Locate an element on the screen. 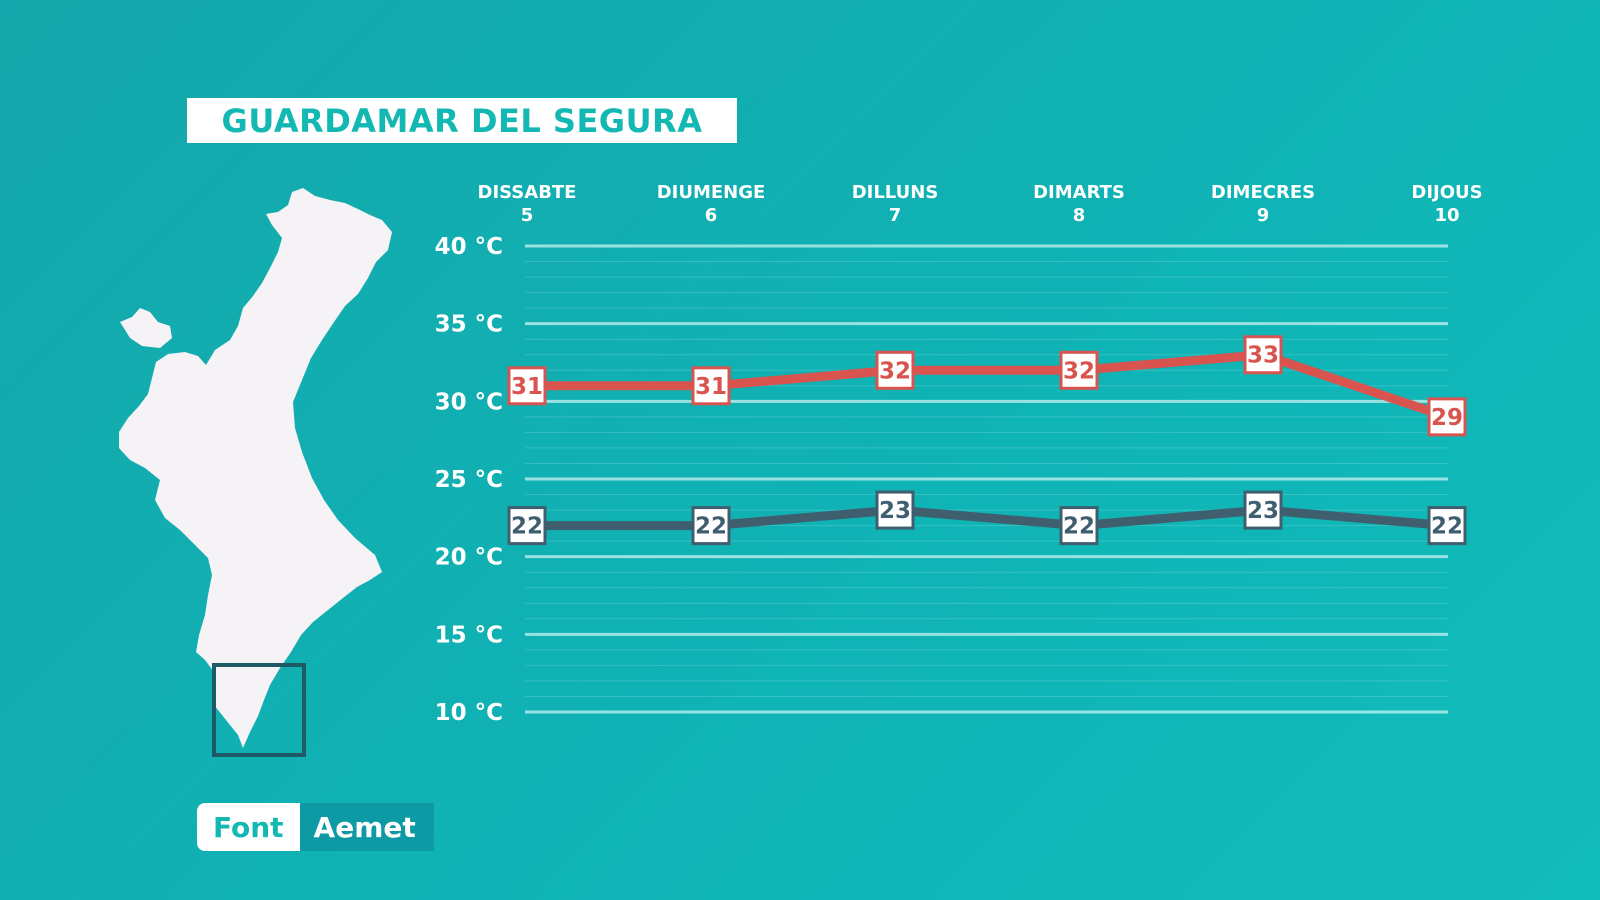 This screenshot has height=900, width=1600. page-title: GUARDAMAR DEL SEGURA is located at coordinates (462, 120).